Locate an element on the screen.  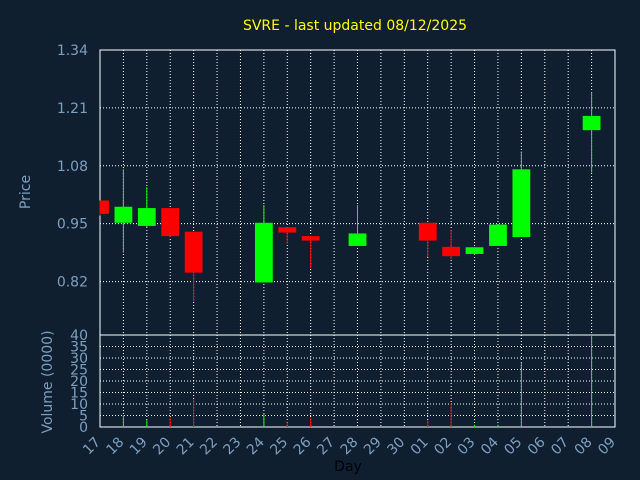
volume-tick-label: 35 is located at coordinates (79, 348).